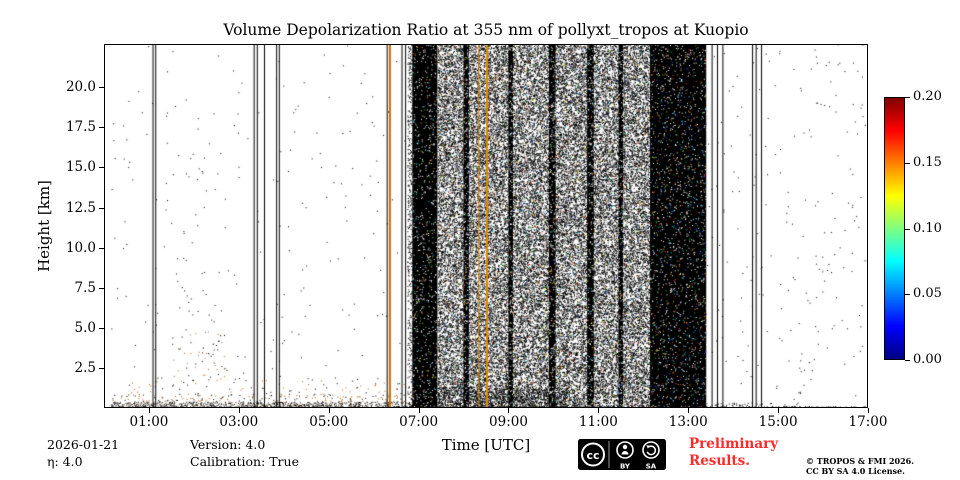  Describe the element at coordinates (927, 294) in the screenshot. I see `colorbar-tick-label: 0.05` at that location.